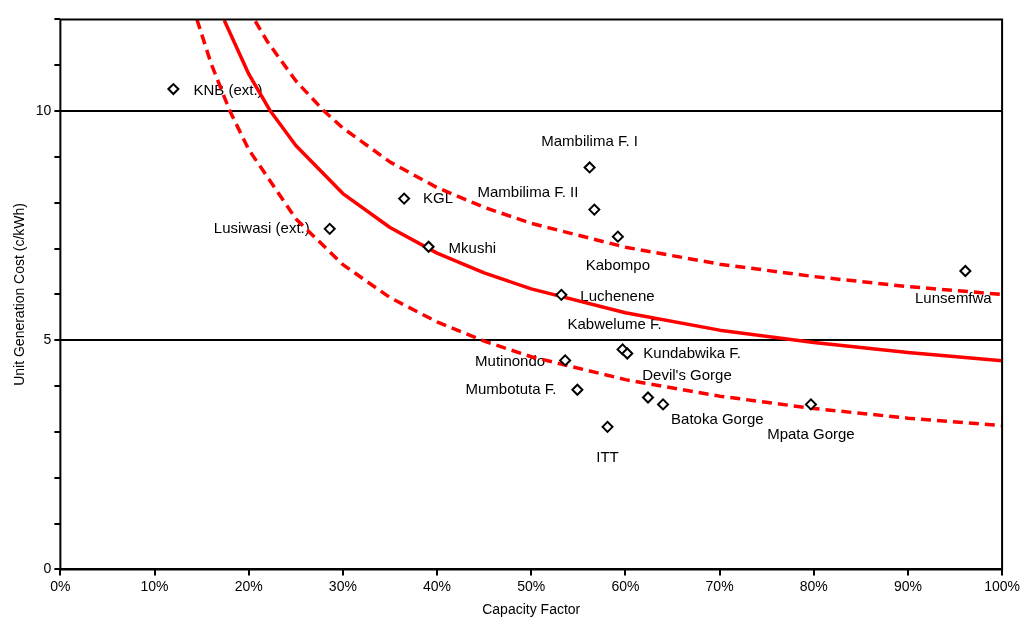 This screenshot has width=1031, height=631. I want to click on y-axis-title: Unit Generation Cost (c/kWh), so click(19, 294).